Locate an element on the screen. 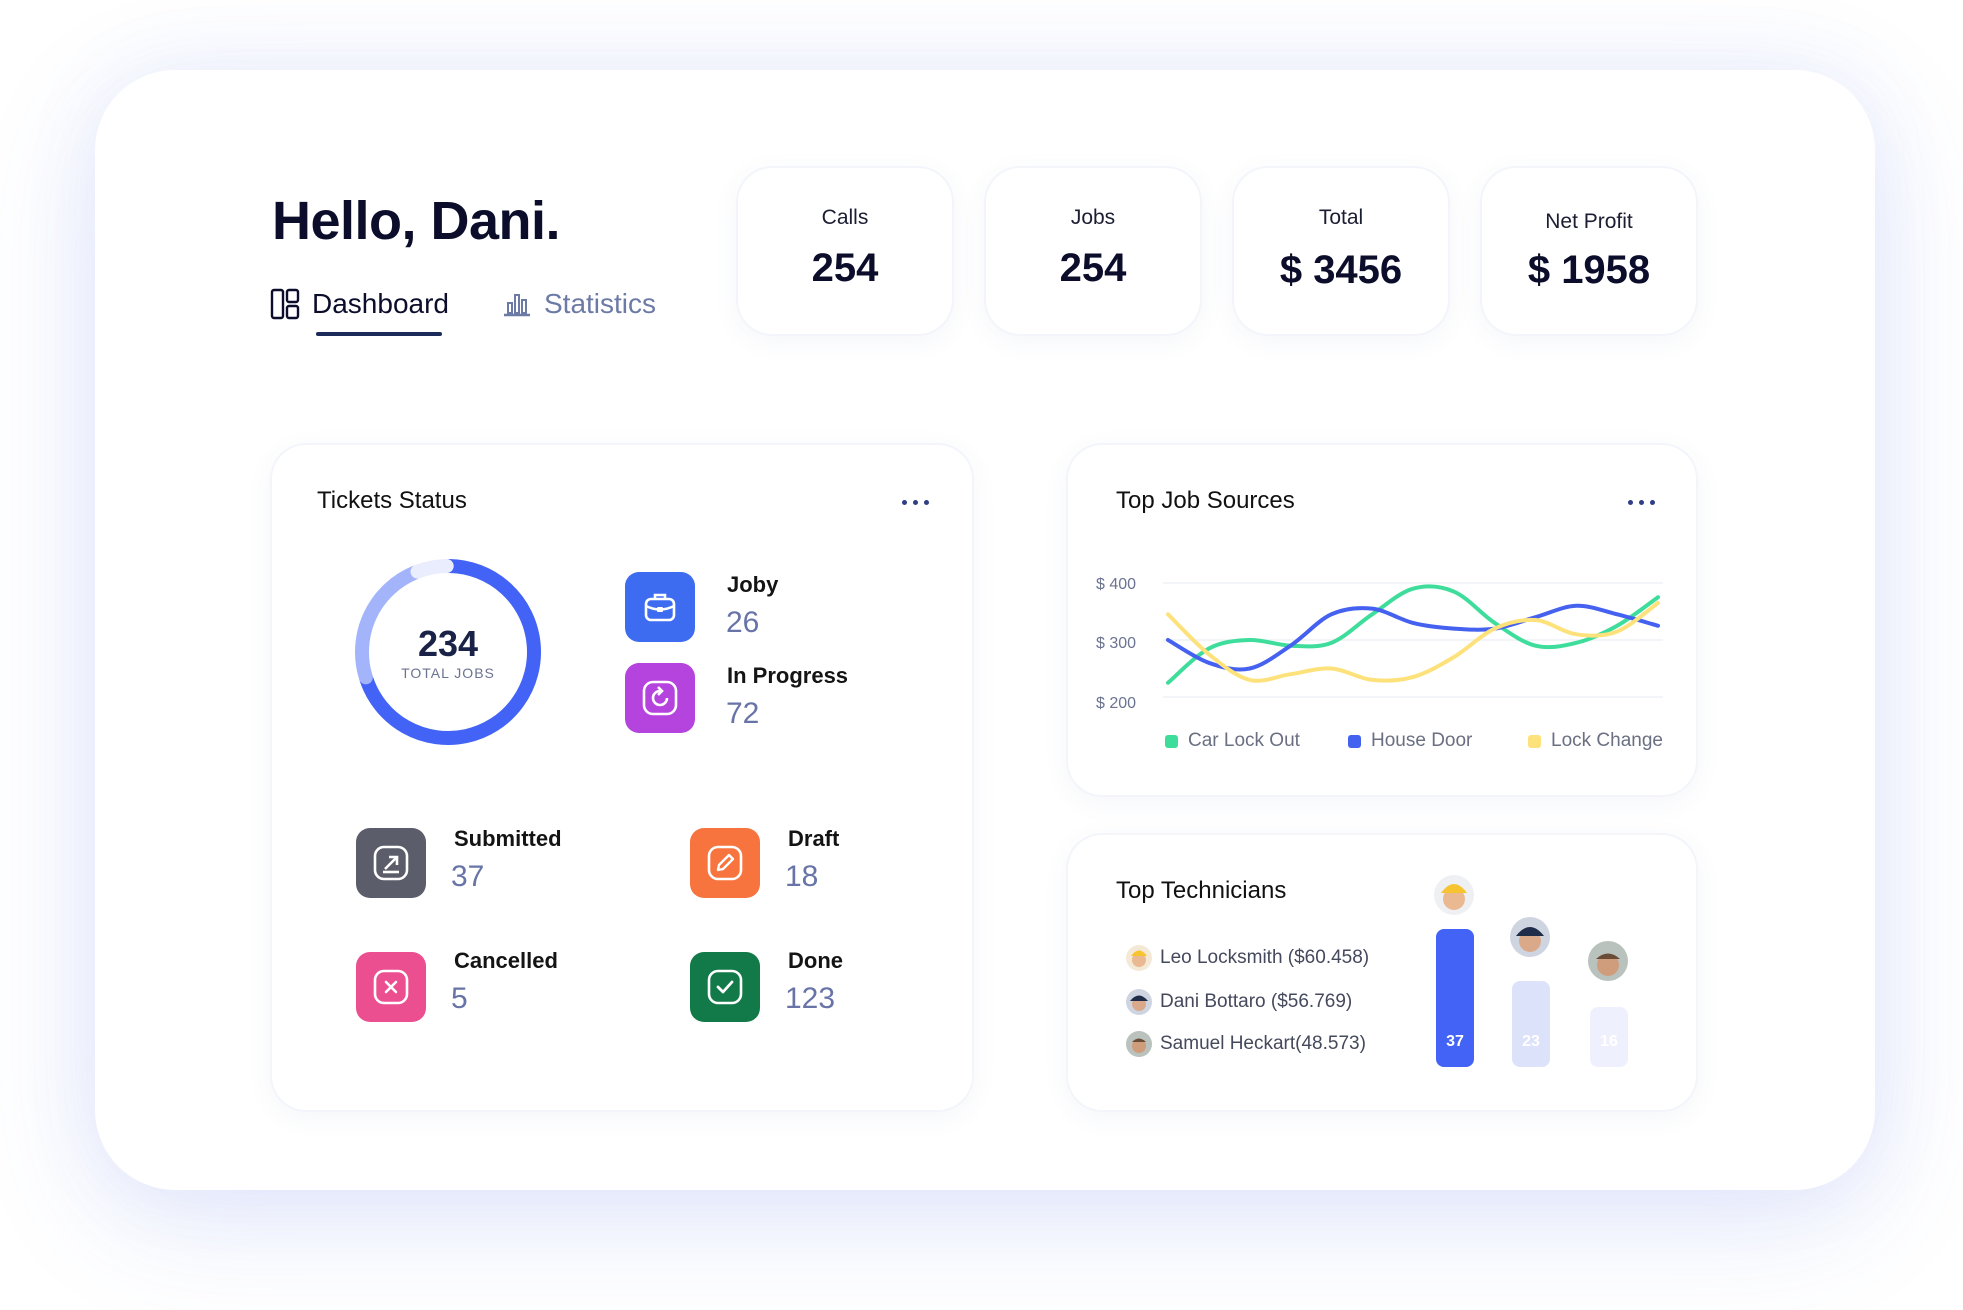 The width and height of the screenshot is (1963, 1310). legend-label: Car Lock Out is located at coordinates (1244, 740).